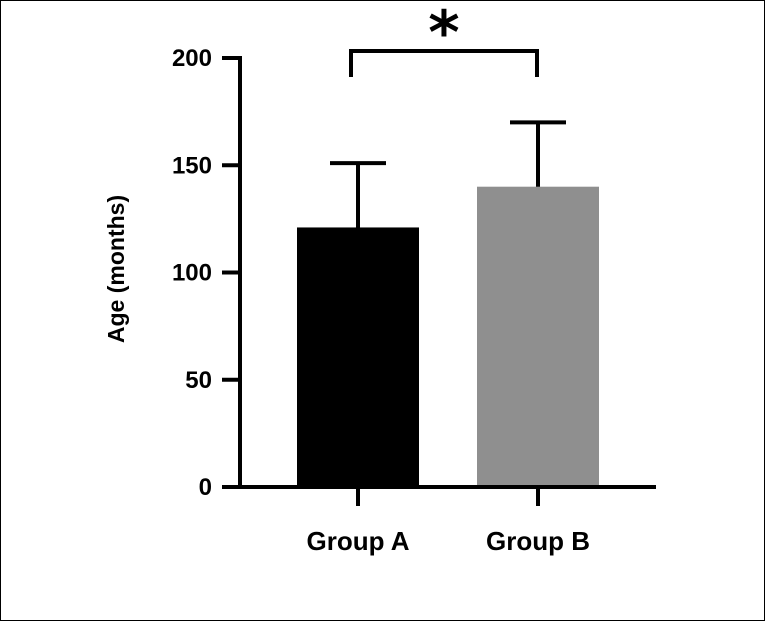 This screenshot has width=765, height=622. Describe the element at coordinates (448, 521) in the screenshot. I see `x-ticks-layer: Group A Group B` at that location.